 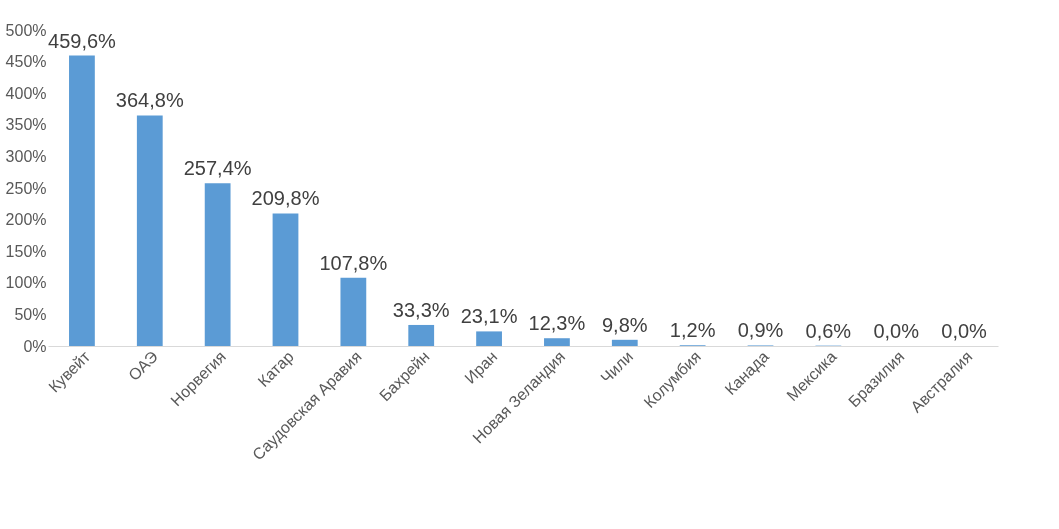 I want to click on y-tick-label: 0%, so click(x=35, y=346).